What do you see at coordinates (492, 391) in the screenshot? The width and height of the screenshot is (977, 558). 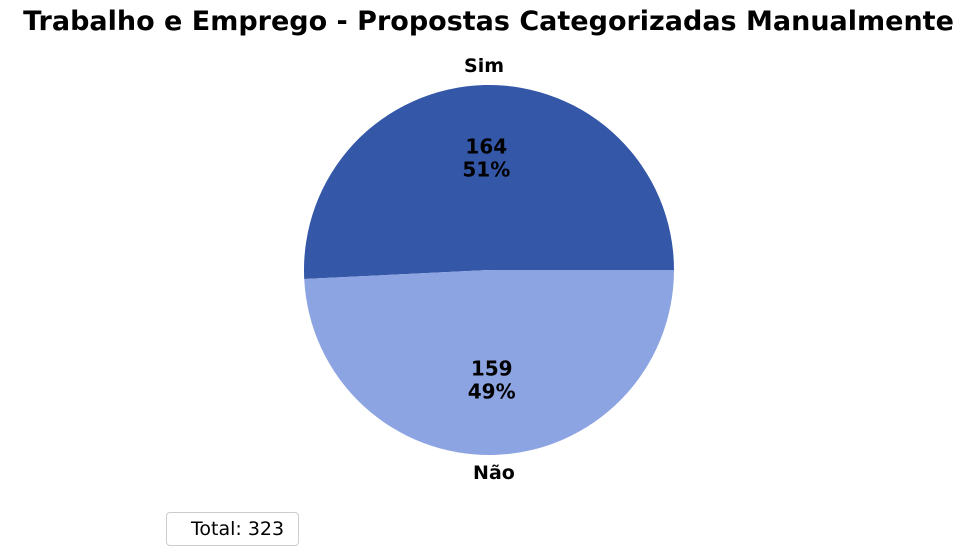 I see `slice-percent-label-1: 49%` at bounding box center [492, 391].